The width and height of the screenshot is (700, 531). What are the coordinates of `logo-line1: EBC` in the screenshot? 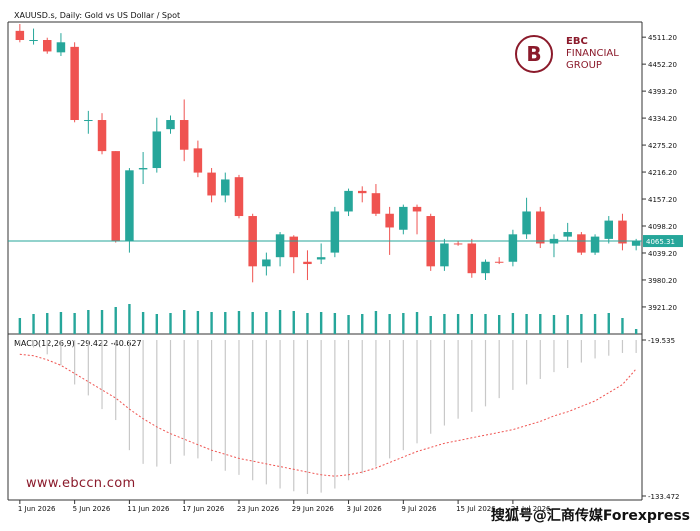 It's located at (577, 41).